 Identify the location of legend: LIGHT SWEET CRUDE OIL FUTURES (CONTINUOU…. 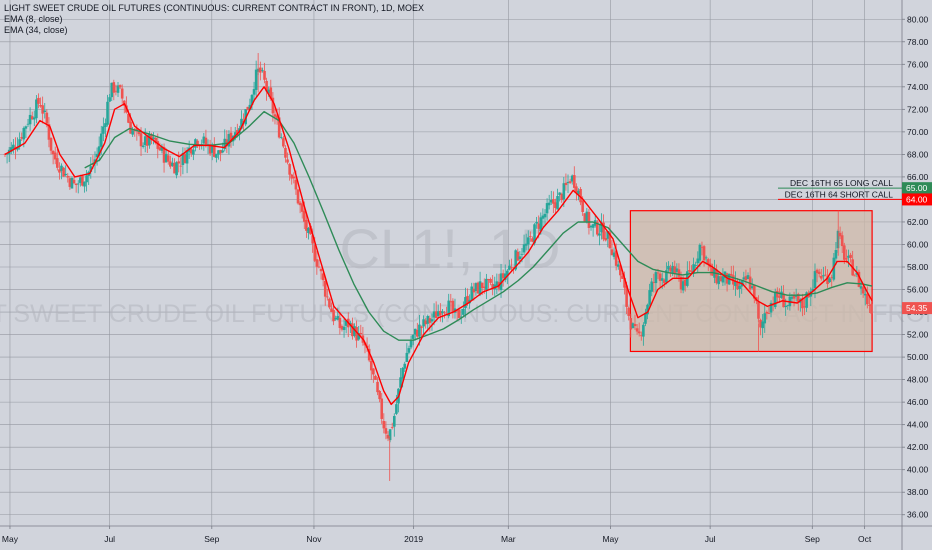
(214, 19).